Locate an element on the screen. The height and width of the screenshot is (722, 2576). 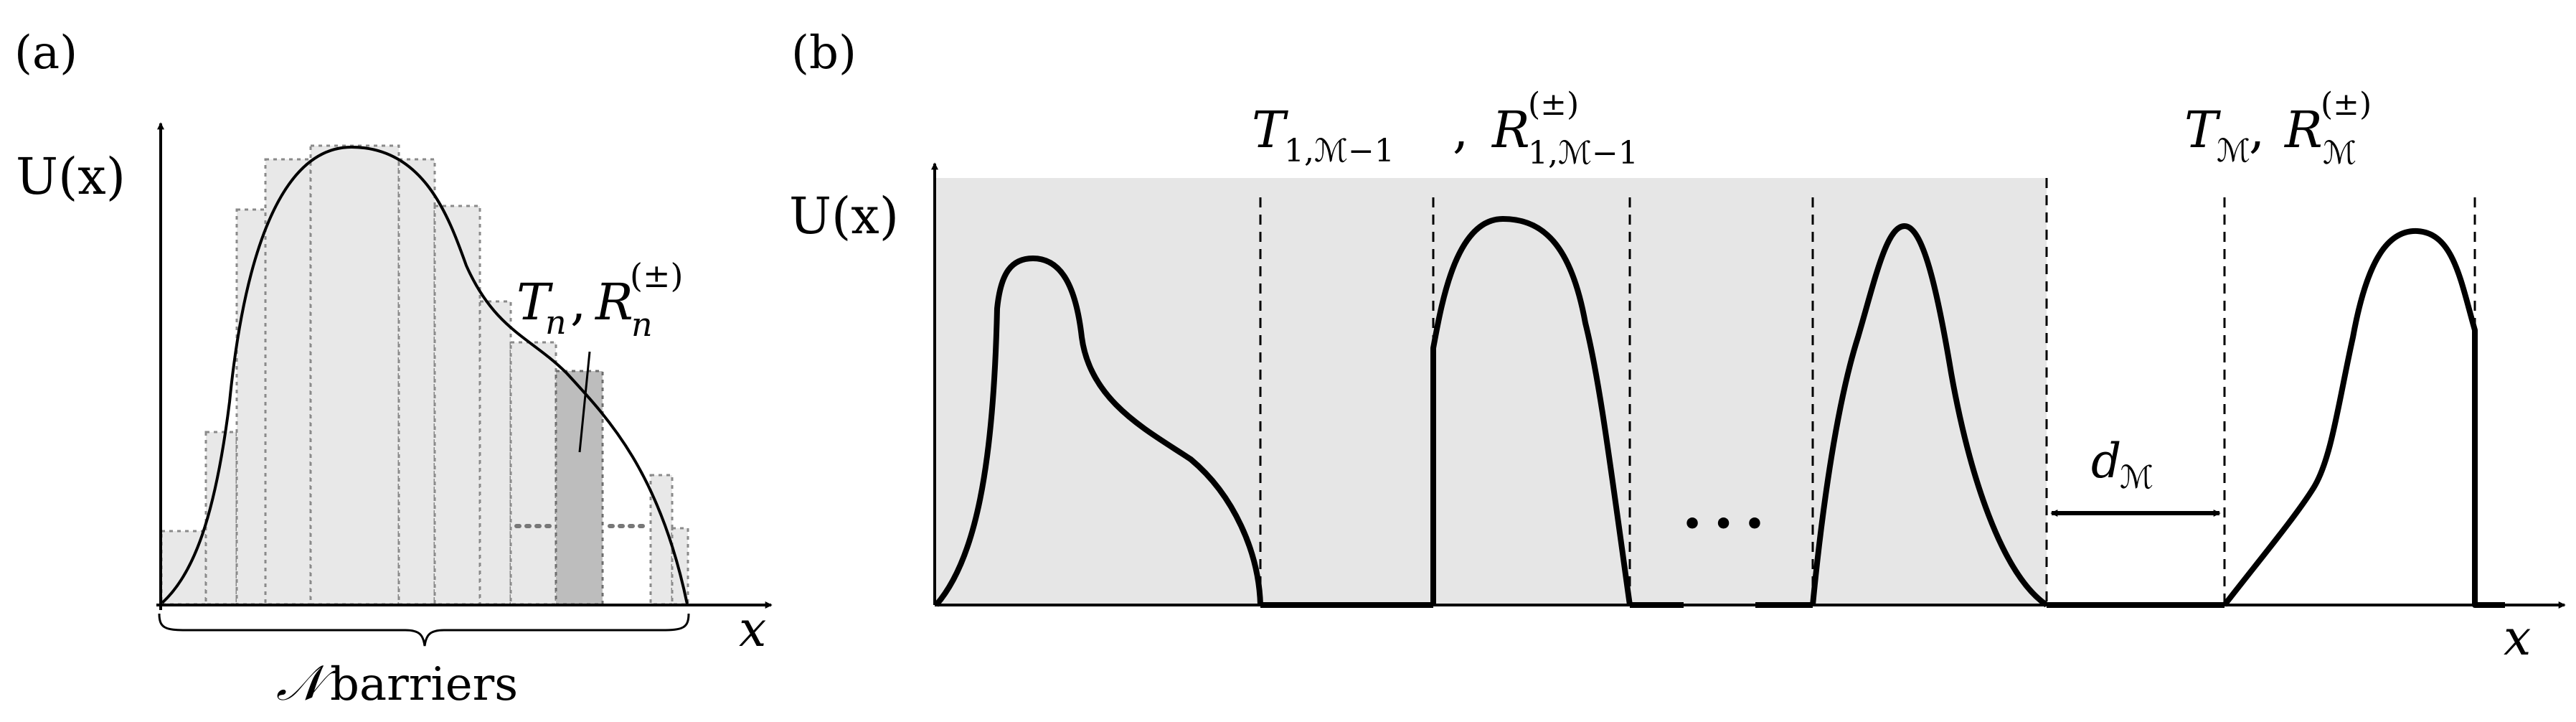
barrier-brace is located at coordinates (424, 630).